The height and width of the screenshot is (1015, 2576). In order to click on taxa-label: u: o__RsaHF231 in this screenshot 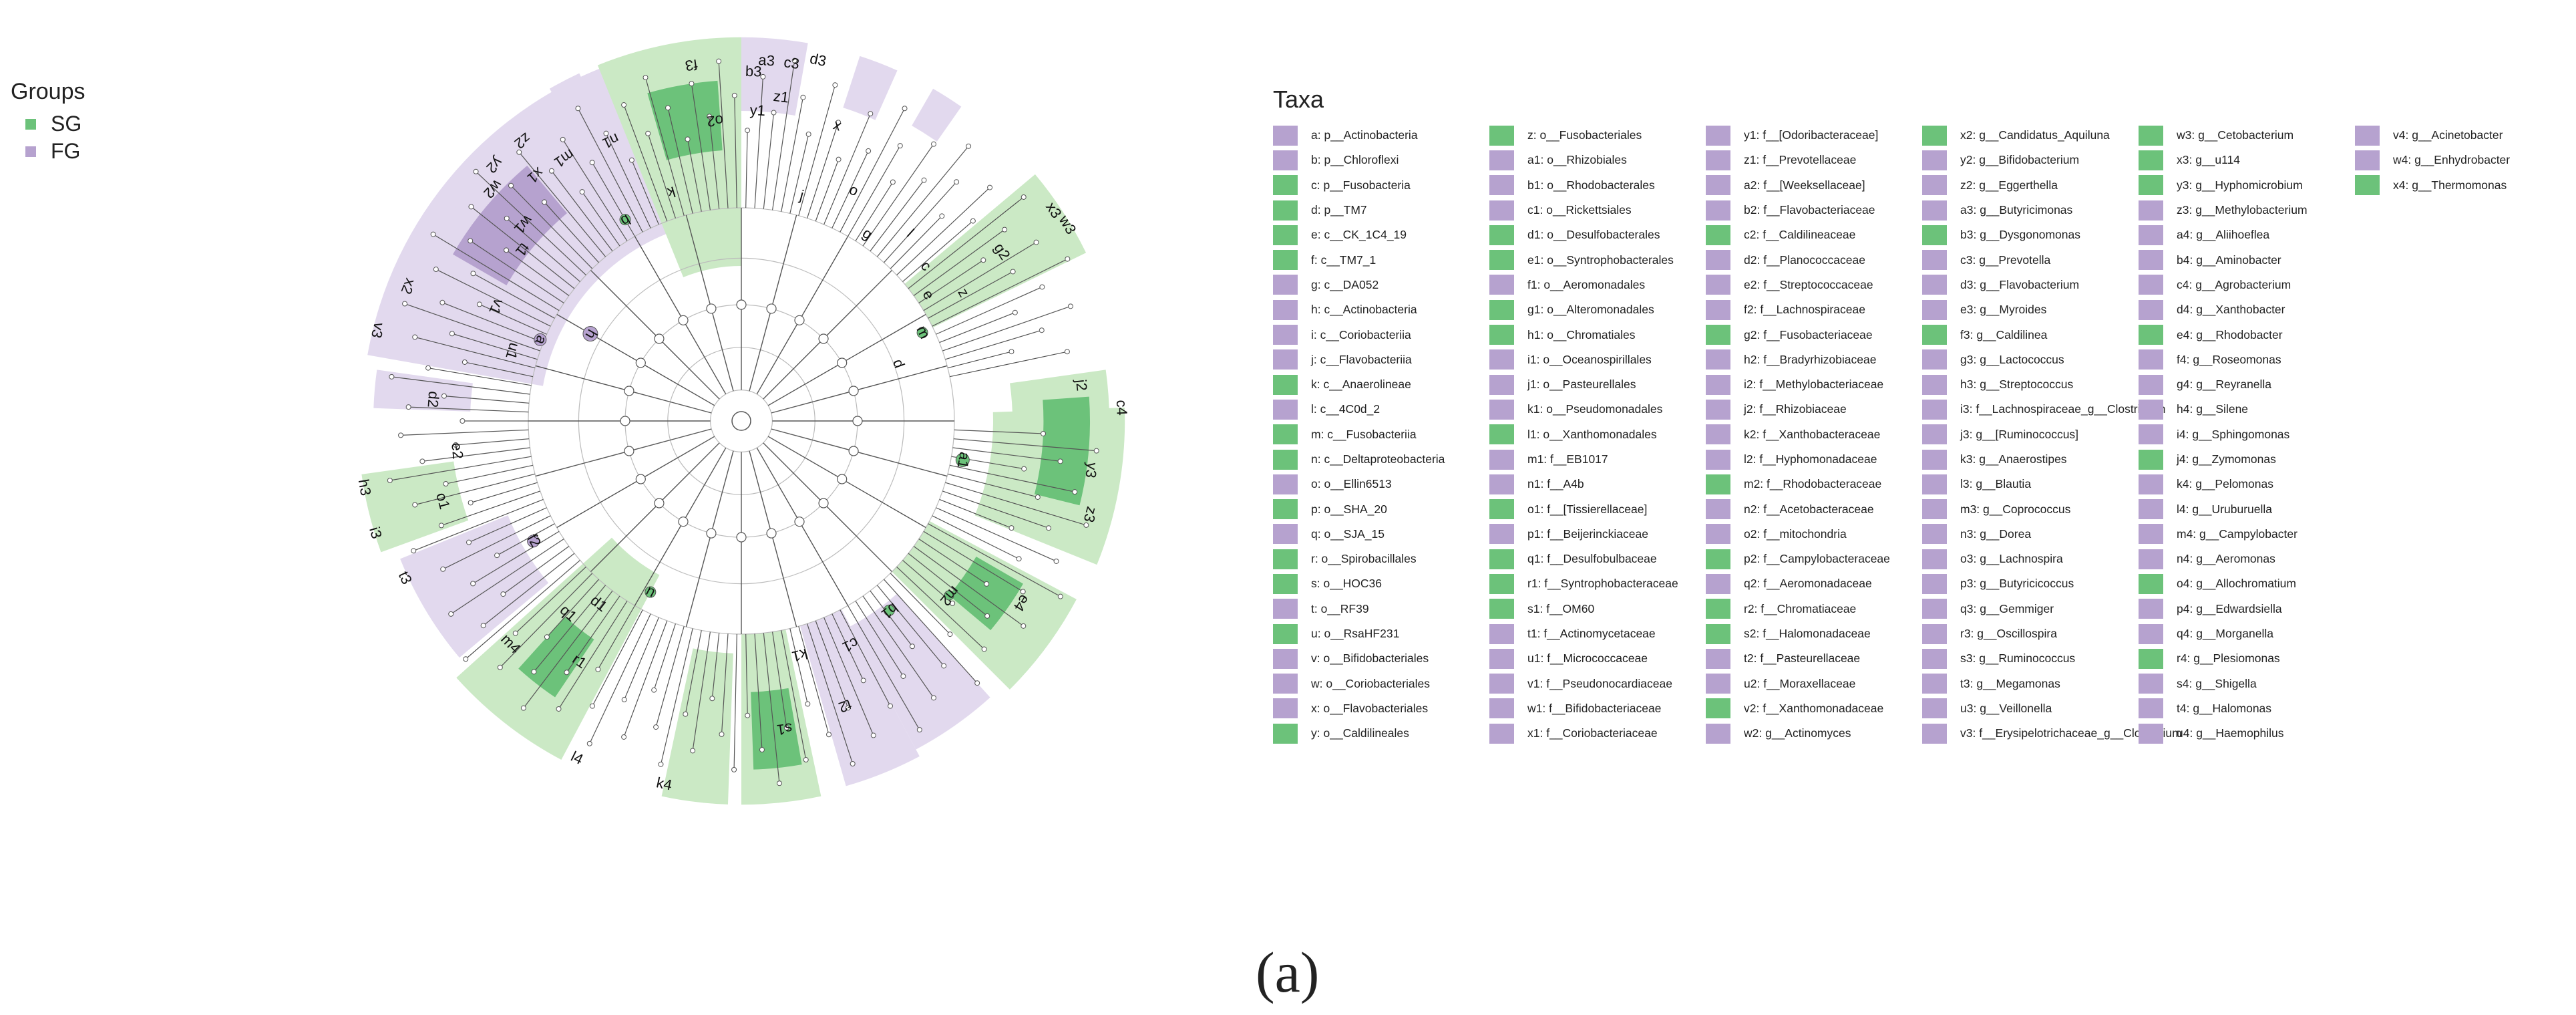, I will do `click(1355, 634)`.